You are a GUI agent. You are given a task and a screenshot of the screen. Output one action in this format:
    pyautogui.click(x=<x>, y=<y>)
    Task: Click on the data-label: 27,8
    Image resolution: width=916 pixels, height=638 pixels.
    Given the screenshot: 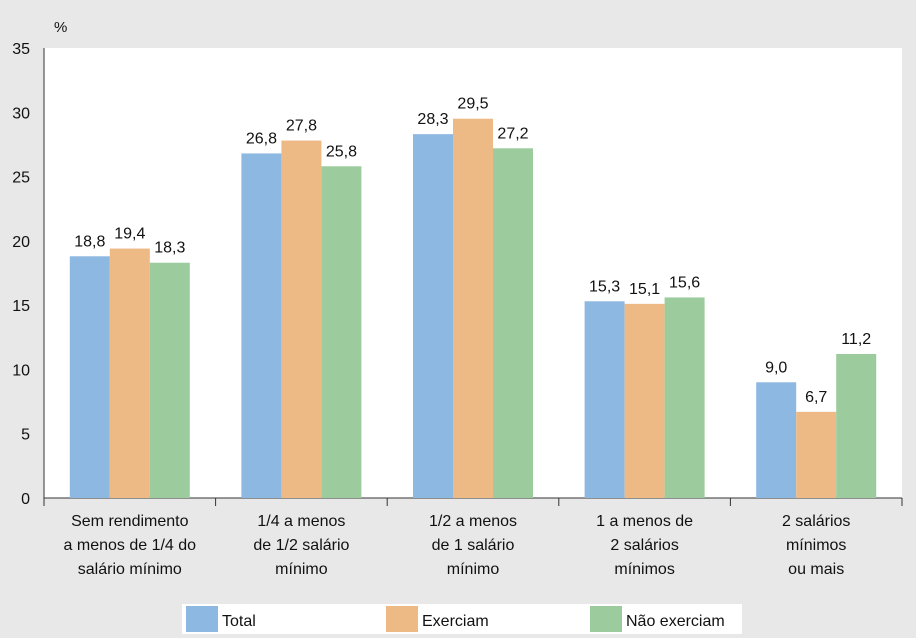 What is the action you would take?
    pyautogui.click(x=301, y=126)
    